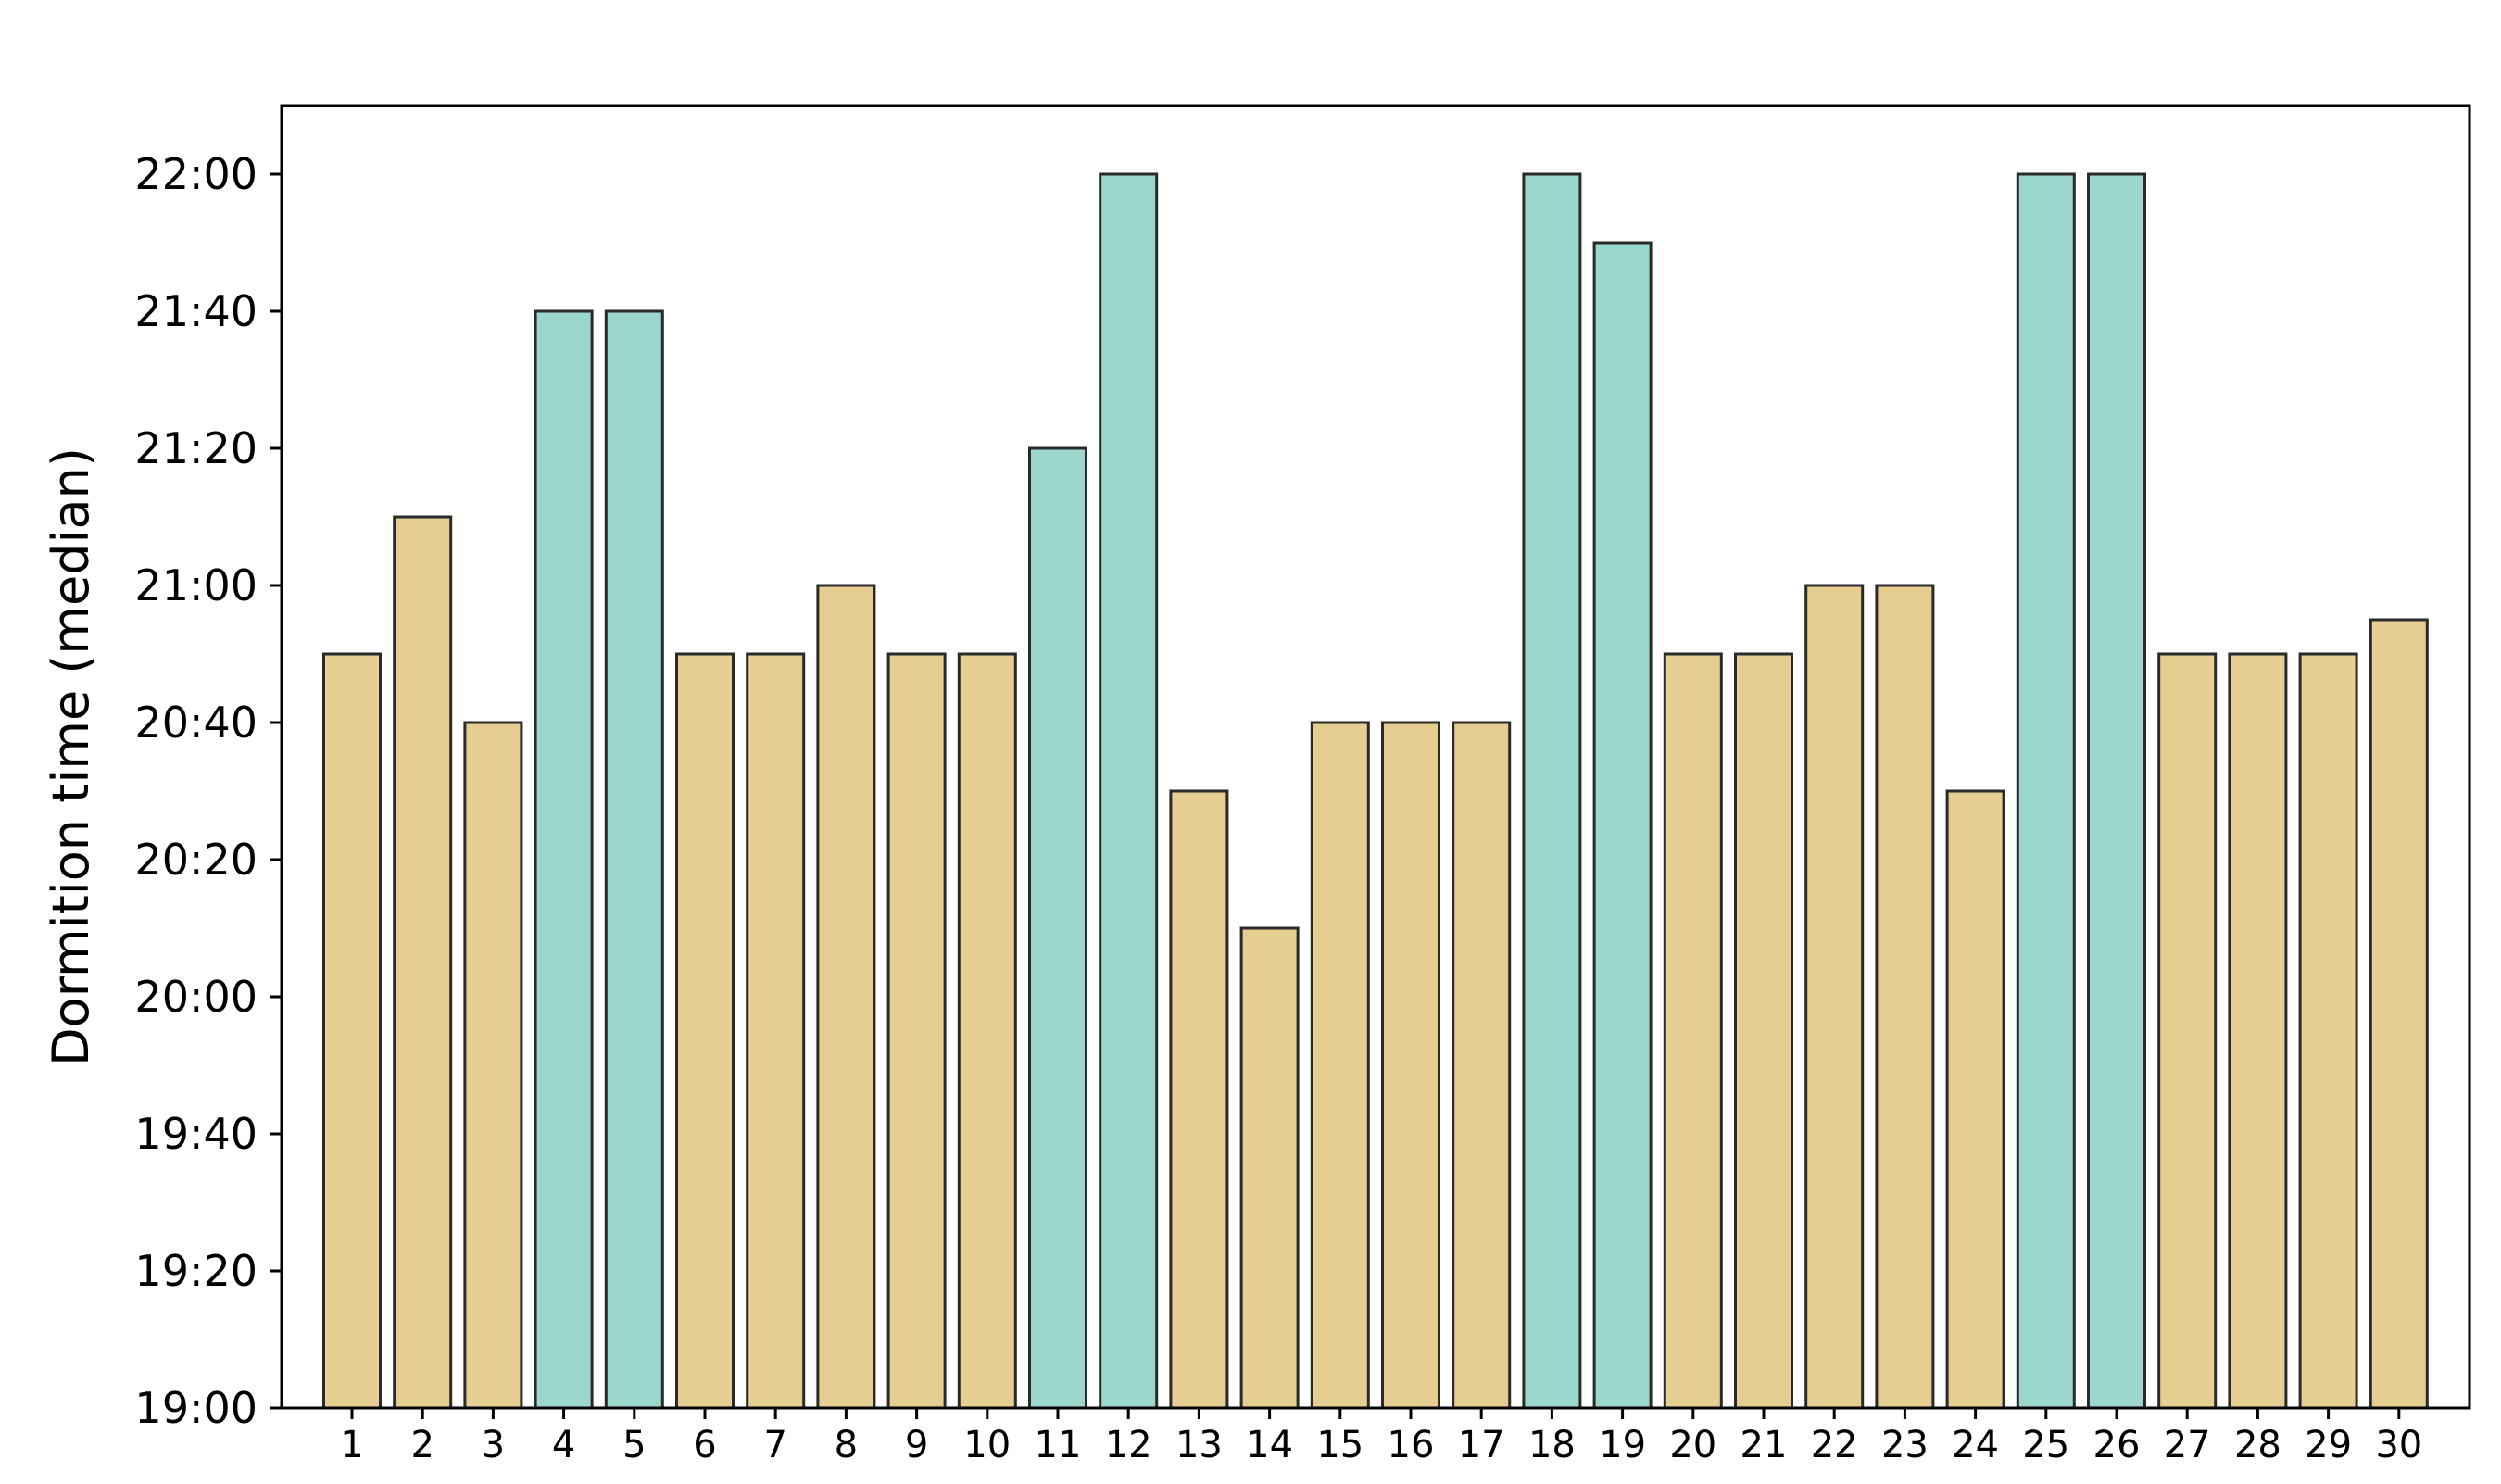  I want to click on y-tick-label-2020: 20:20, so click(196, 860).